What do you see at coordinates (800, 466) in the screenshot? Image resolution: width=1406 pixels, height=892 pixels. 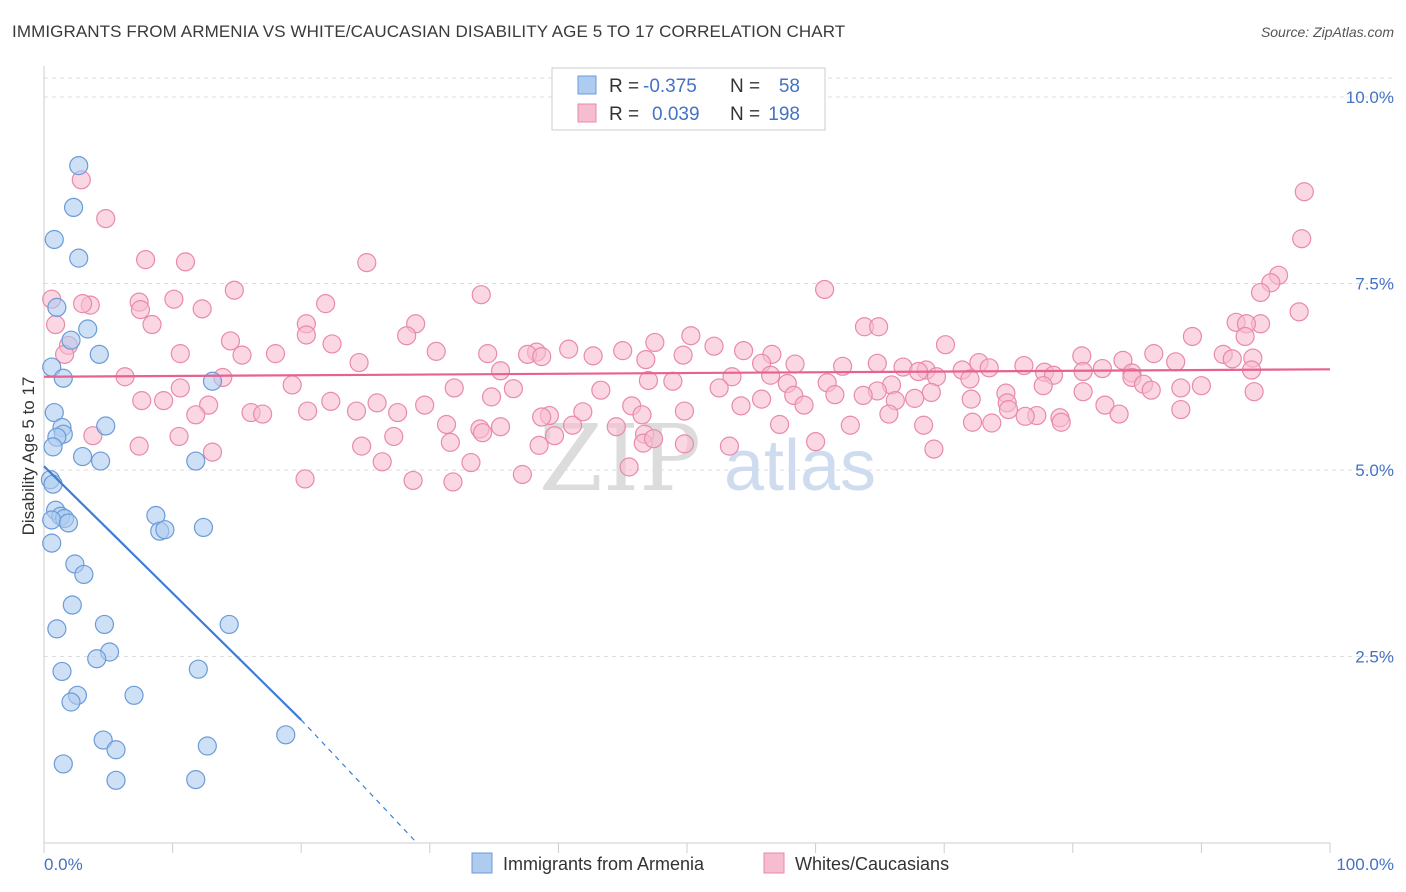 I see `watermark-atlas: atlas` at bounding box center [800, 466].